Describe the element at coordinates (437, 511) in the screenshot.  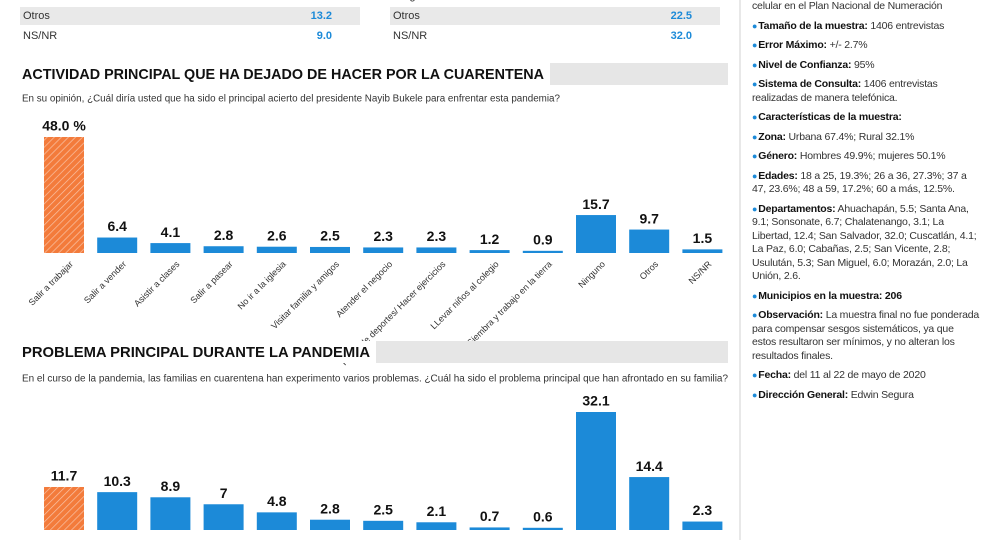
I see `value-label: 2.1` at that location.